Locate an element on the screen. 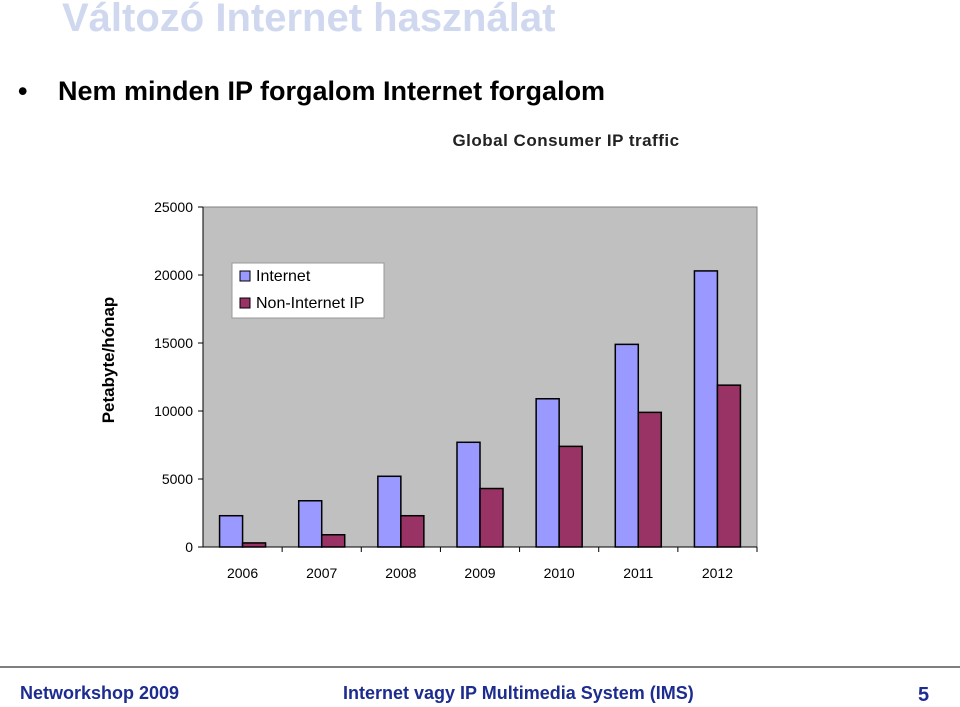 The width and height of the screenshot is (960, 707). bar-non-internet-2006 is located at coordinates (254, 545).